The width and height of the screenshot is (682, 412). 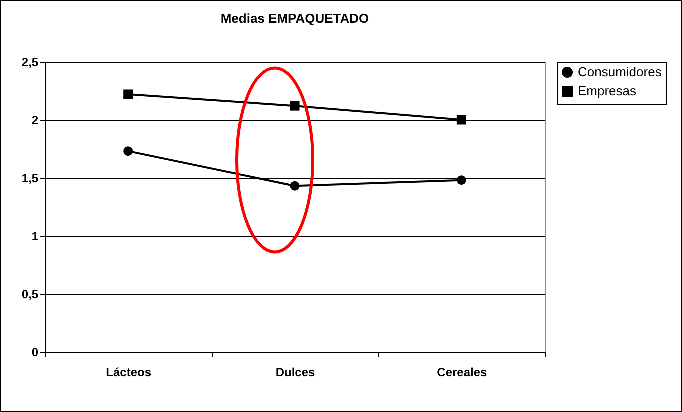 What do you see at coordinates (620, 72) in the screenshot?
I see `legend-label: Consumidores` at bounding box center [620, 72].